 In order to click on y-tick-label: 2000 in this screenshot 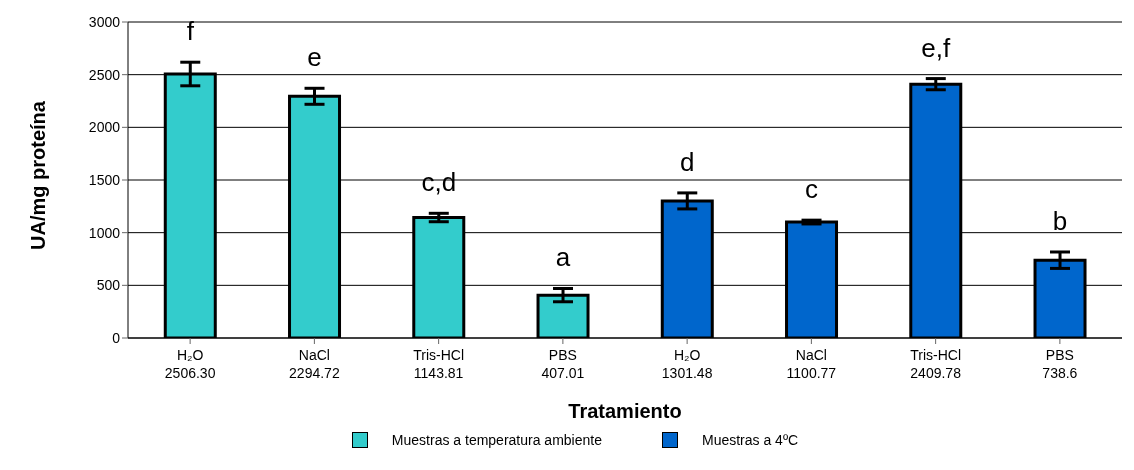, I will do `click(104, 127)`.